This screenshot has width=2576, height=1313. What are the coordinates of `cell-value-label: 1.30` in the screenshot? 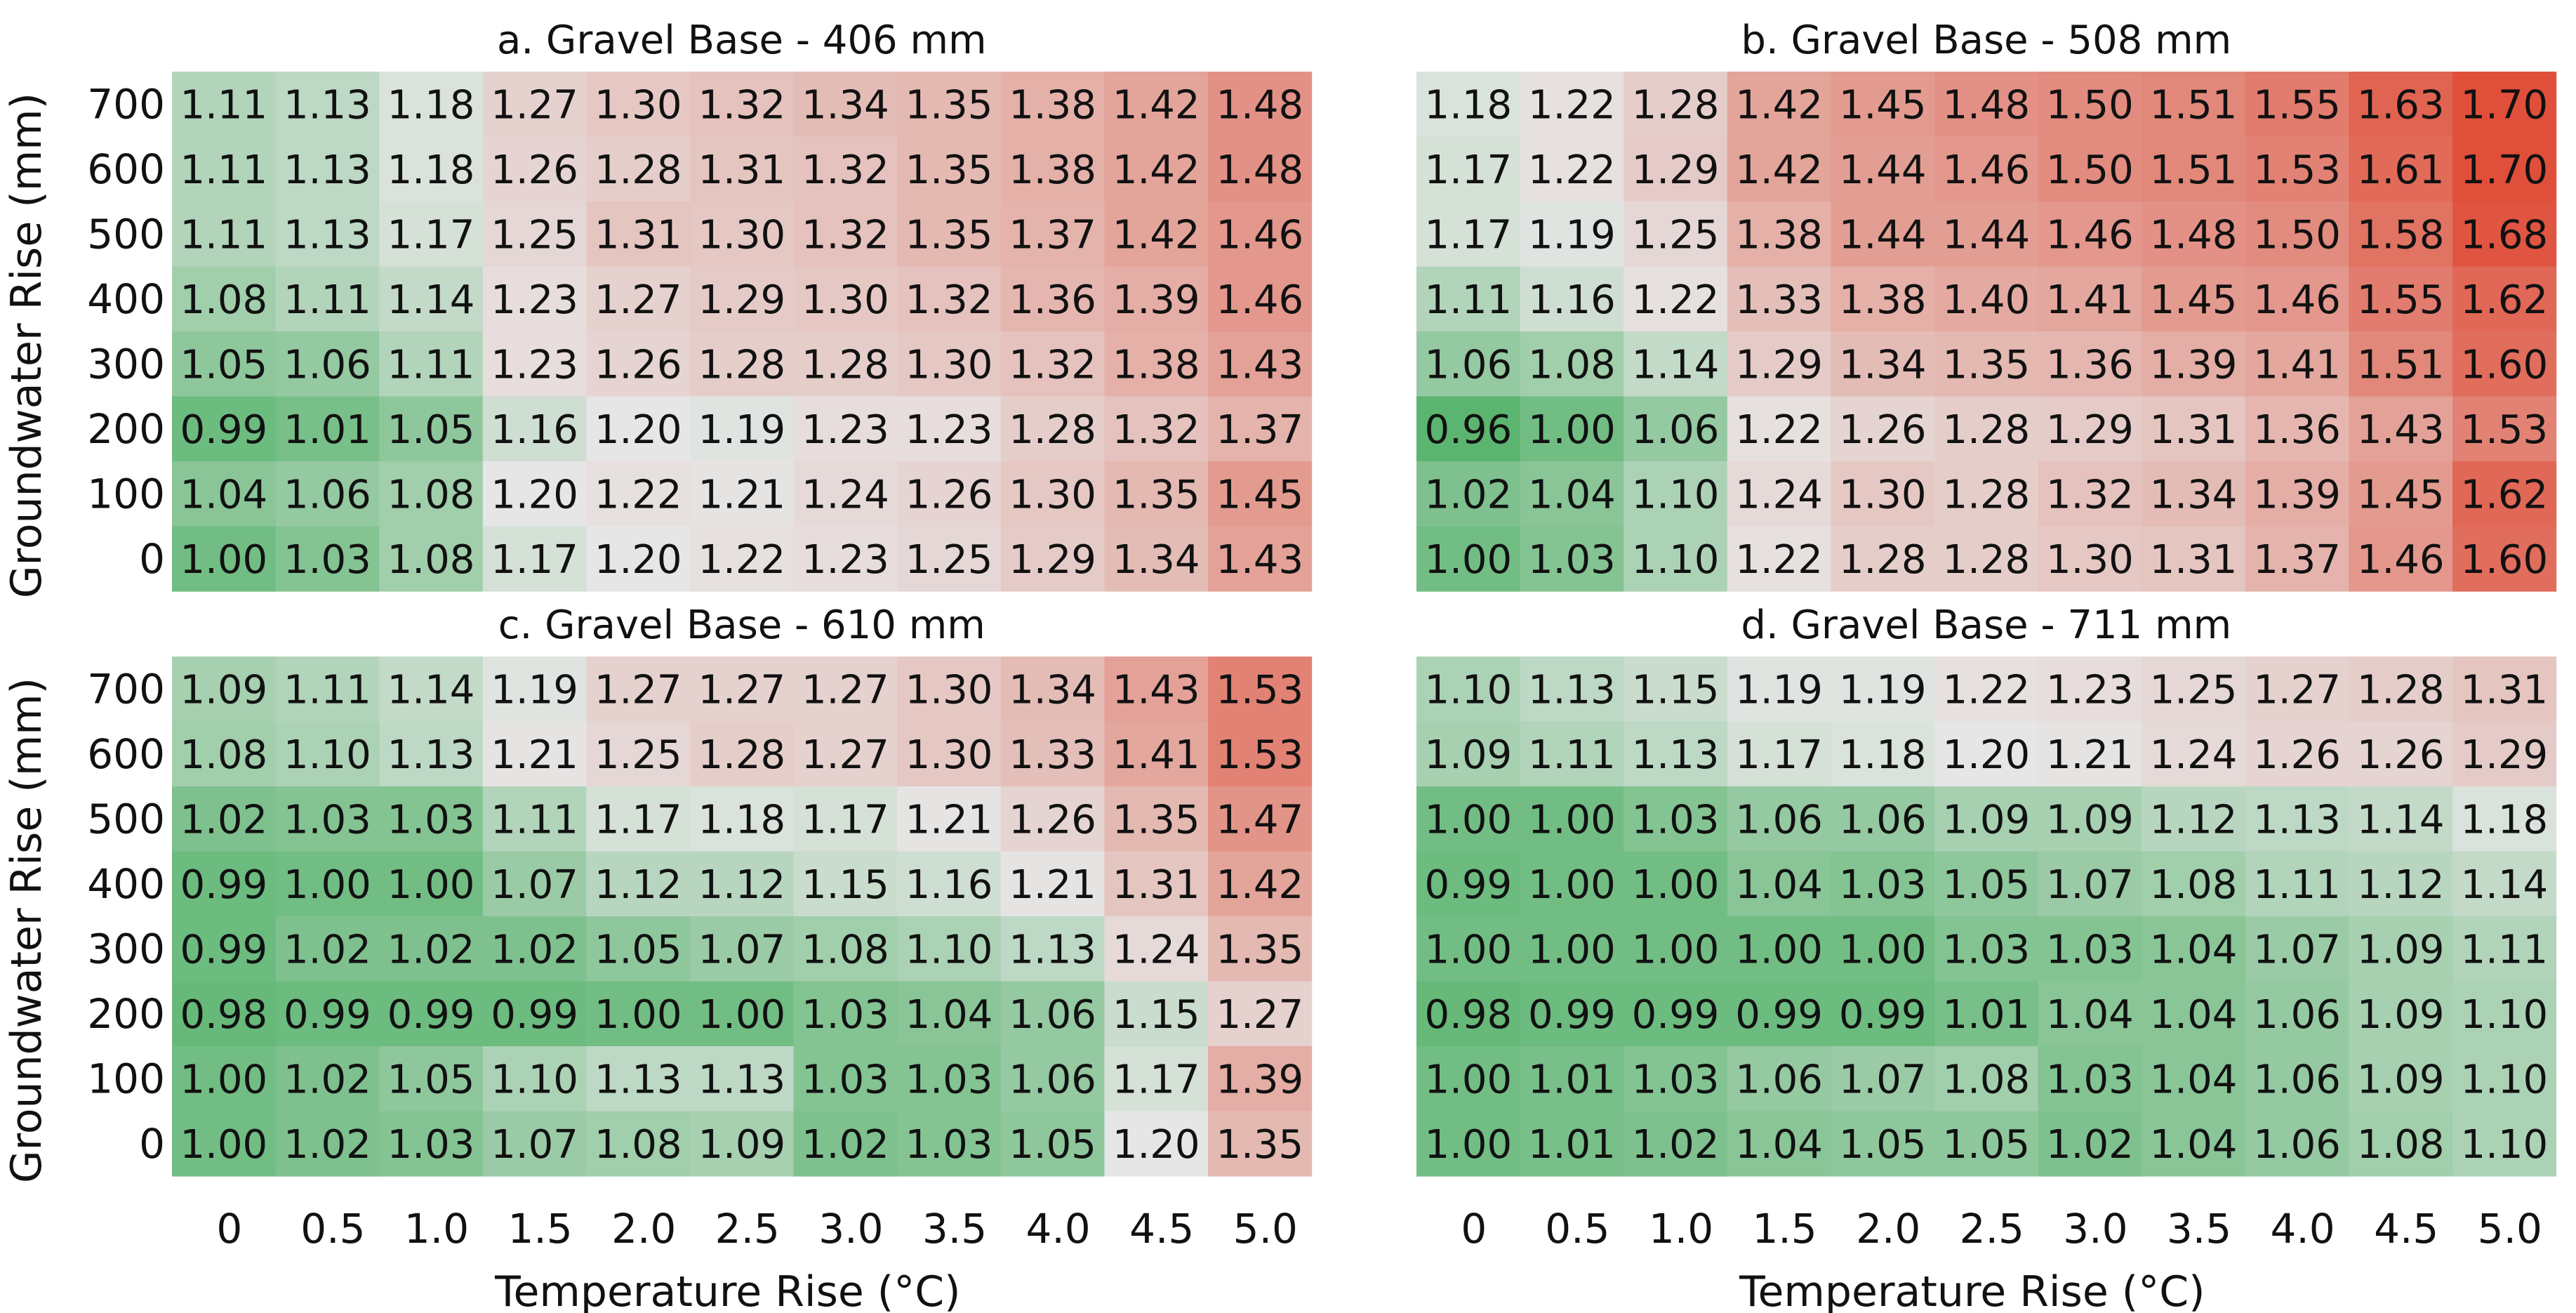 It's located at (949, 755).